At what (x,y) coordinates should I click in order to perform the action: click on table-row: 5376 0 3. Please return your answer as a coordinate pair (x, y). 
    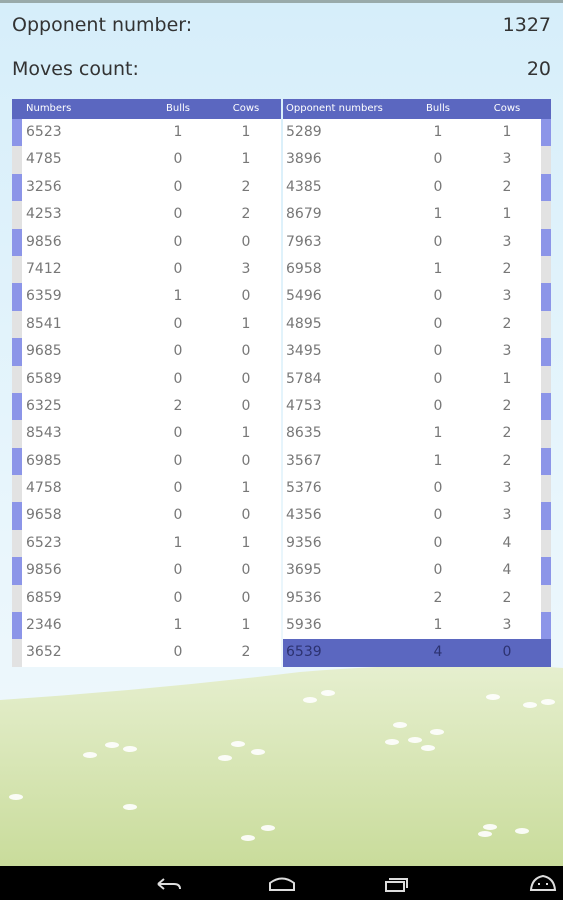
    Looking at the image, I should click on (417, 489).